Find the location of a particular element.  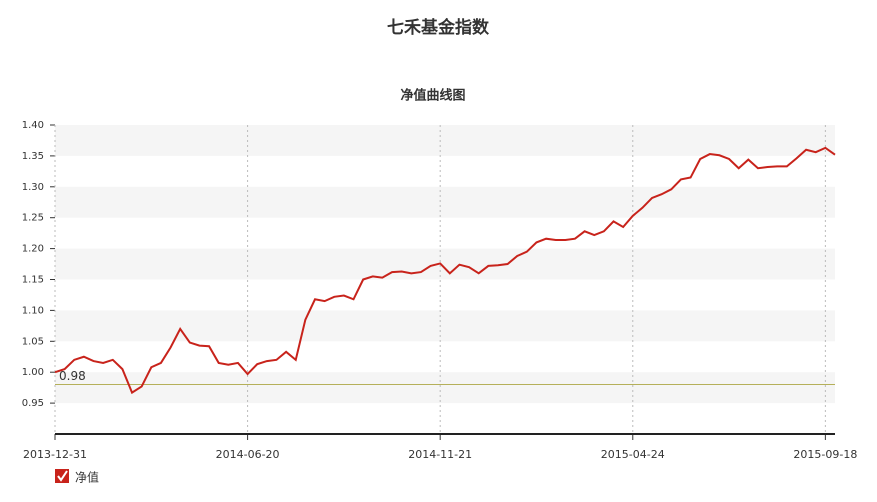

chart-subtitle: 净值曲线图 is located at coordinates (432, 96).